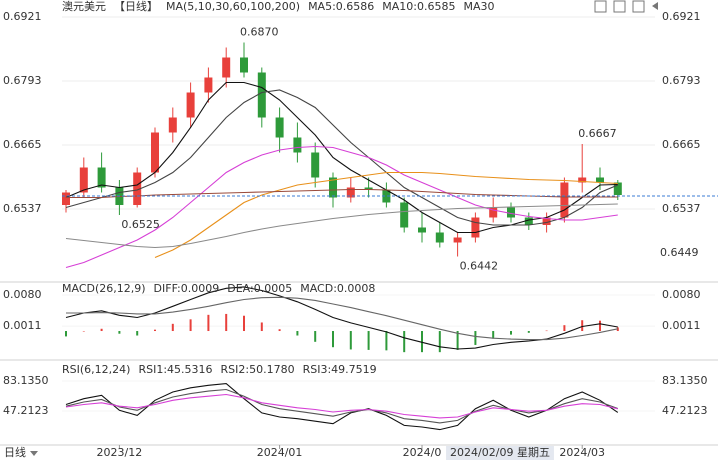 The width and height of the screenshot is (718, 461). Describe the element at coordinates (96, 369) in the screenshot. I see `legend-entry: RSI(6,12,24)` at that location.